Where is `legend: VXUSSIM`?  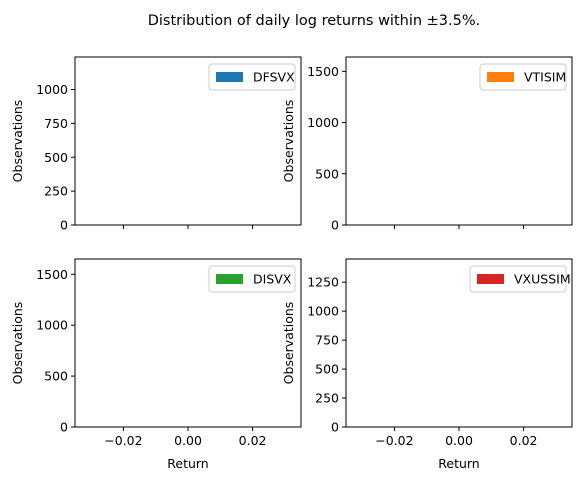
legend: VXUSSIM is located at coordinates (520, 279).